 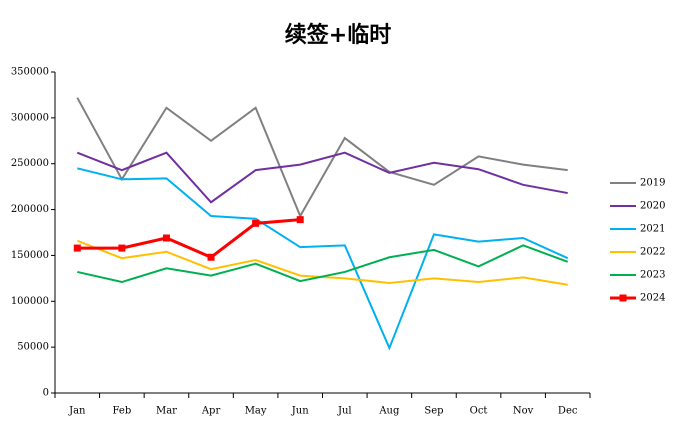 What do you see at coordinates (652, 229) in the screenshot?
I see `legend-label: 2021` at bounding box center [652, 229].